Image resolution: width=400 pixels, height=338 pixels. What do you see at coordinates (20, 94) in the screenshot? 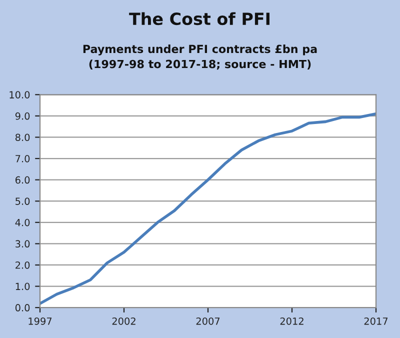
I see `y-tick-label: 10.0` at bounding box center [20, 94].